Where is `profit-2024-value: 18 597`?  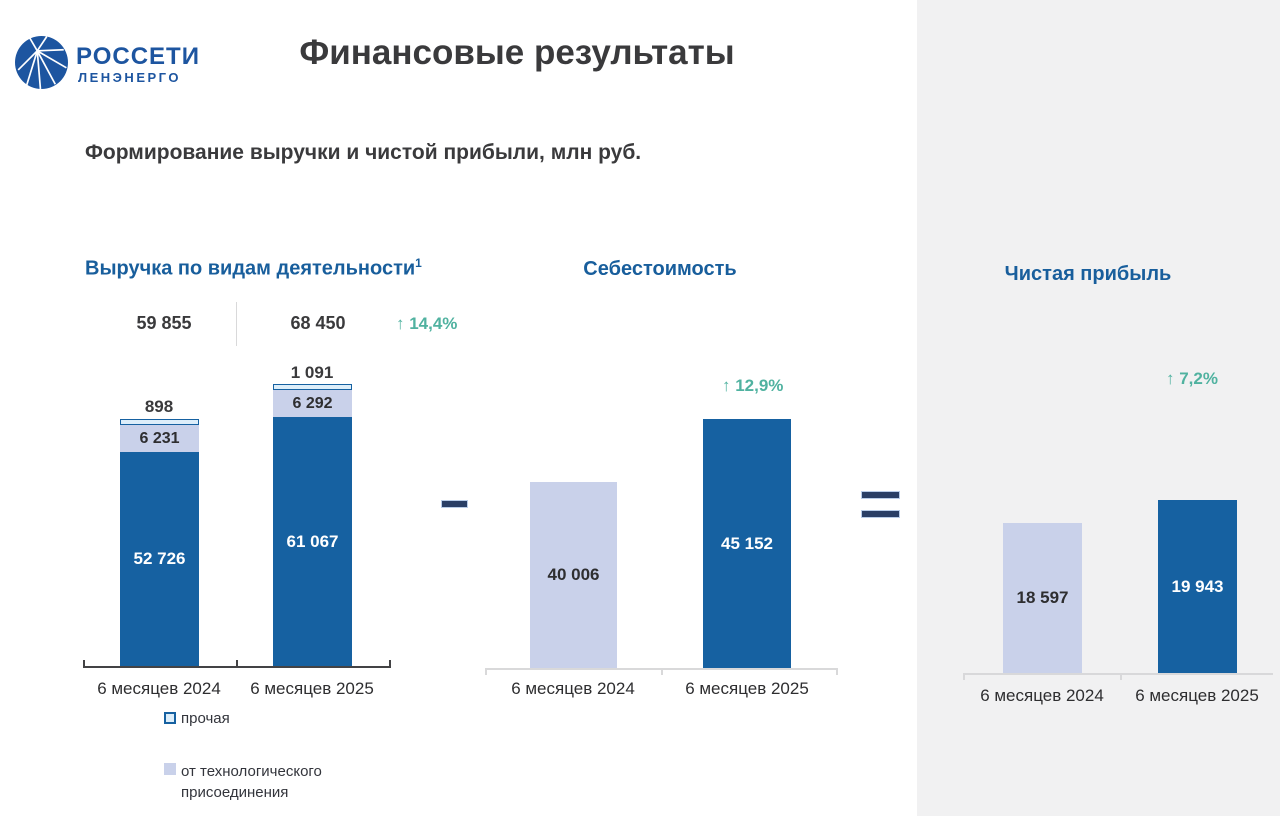 profit-2024-value: 18 597 is located at coordinates (1042, 597).